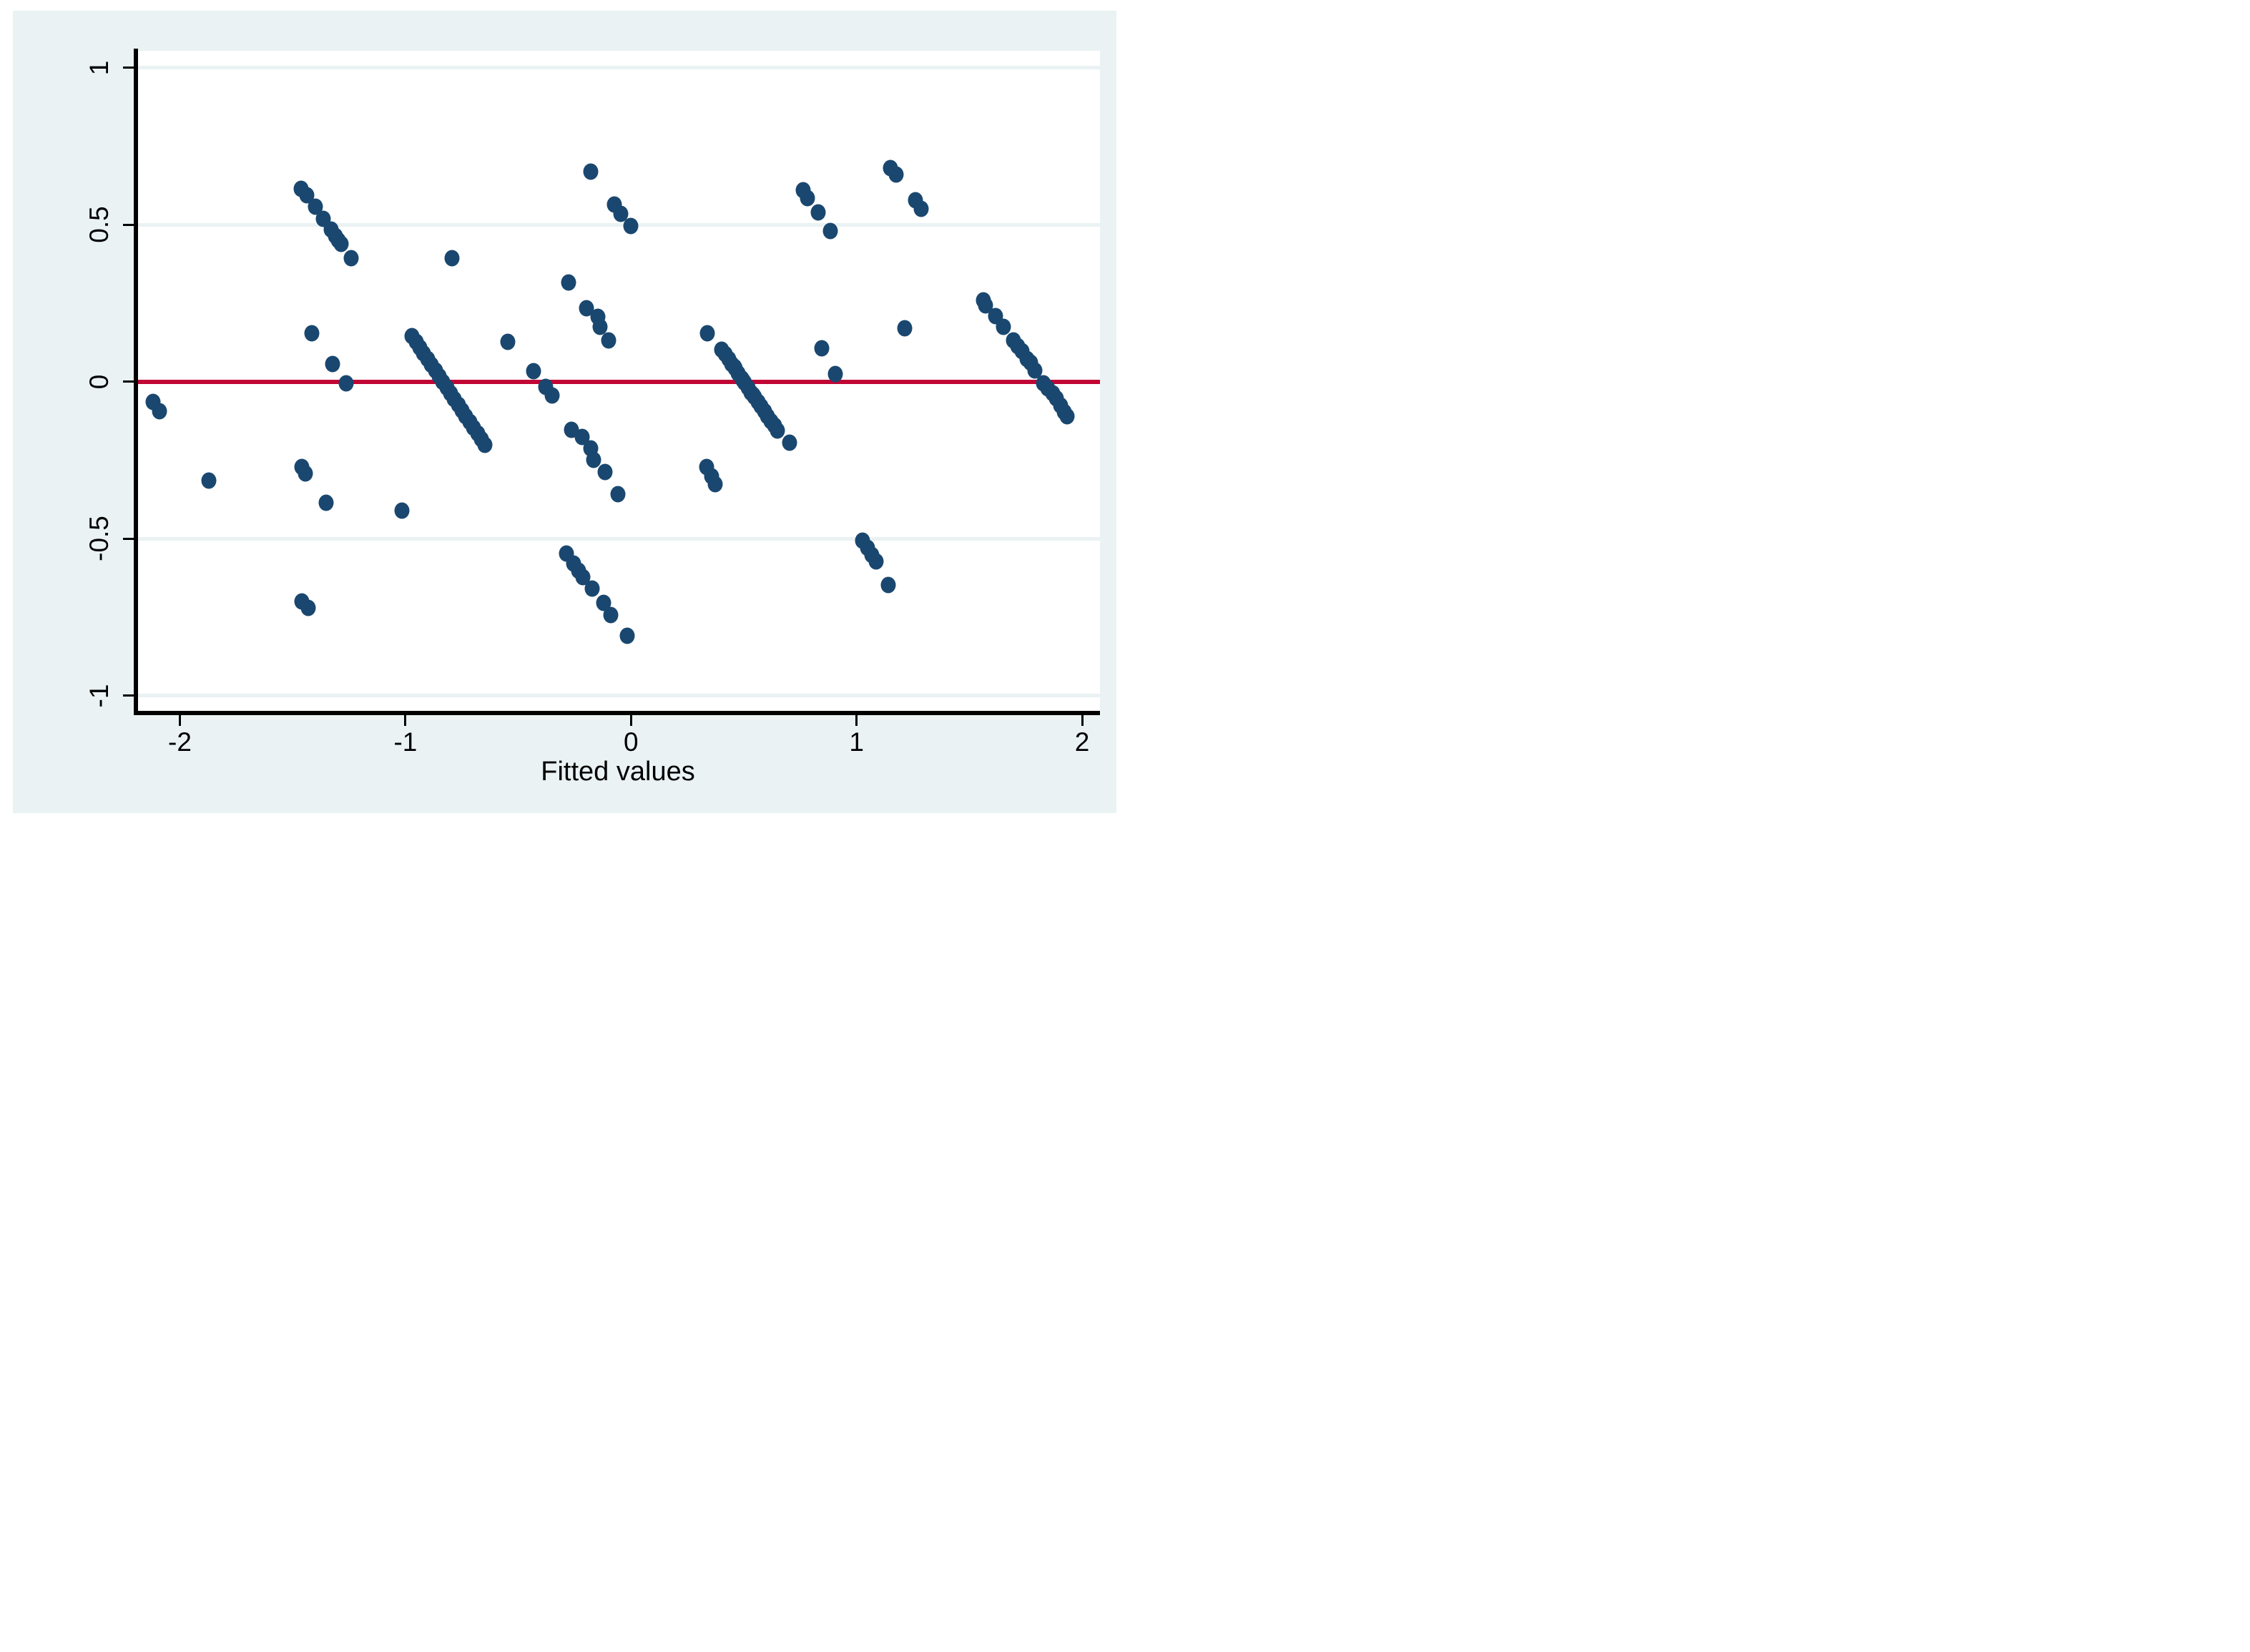 The image size is (2250, 1652). Describe the element at coordinates (99, 68) in the screenshot. I see `y-tick-label: 1` at that location.